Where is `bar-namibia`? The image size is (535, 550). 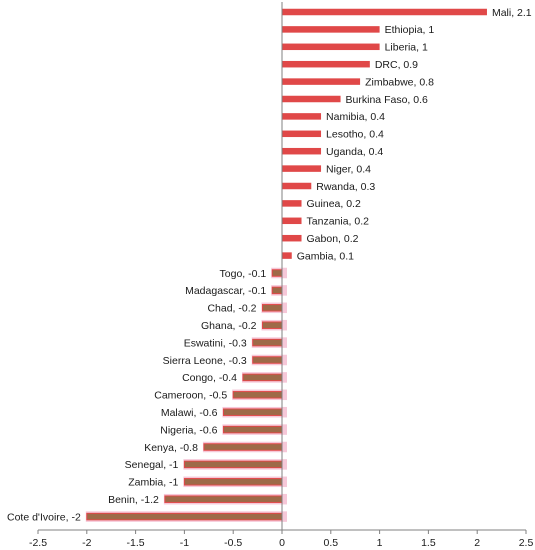 bar-namibia is located at coordinates (302, 116).